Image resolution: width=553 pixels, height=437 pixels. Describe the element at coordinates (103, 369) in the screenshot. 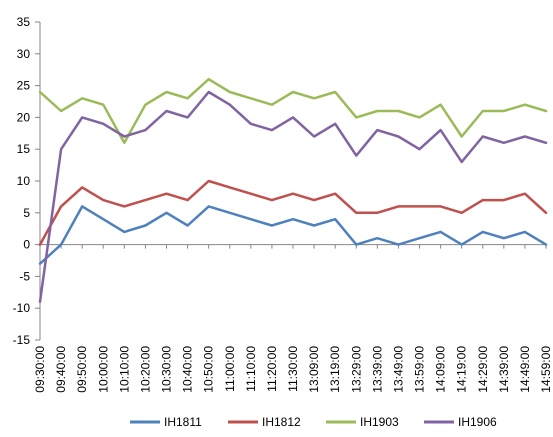

I see `x-tick-label: 10:00:00` at that location.